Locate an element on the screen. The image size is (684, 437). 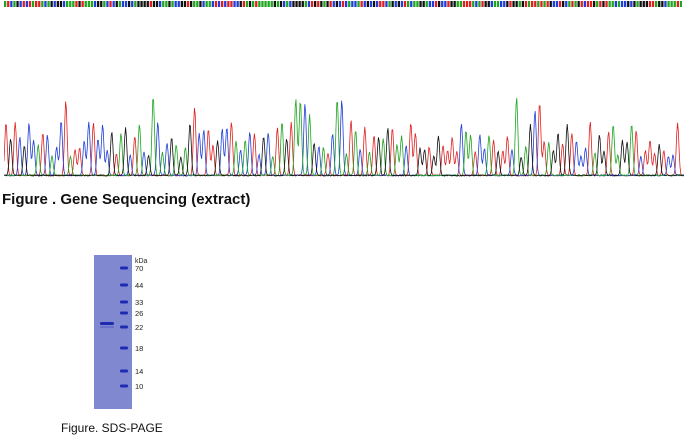
gel-unit-label: kDa is located at coordinates (141, 261).